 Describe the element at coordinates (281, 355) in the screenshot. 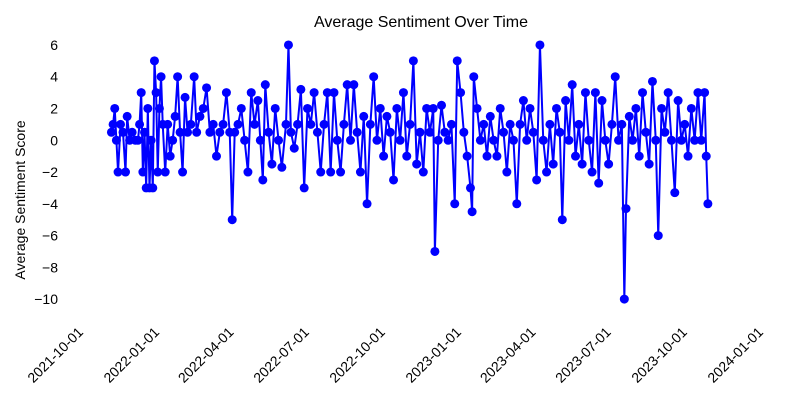

I see `x-tick-label: 2022-07-01` at that location.